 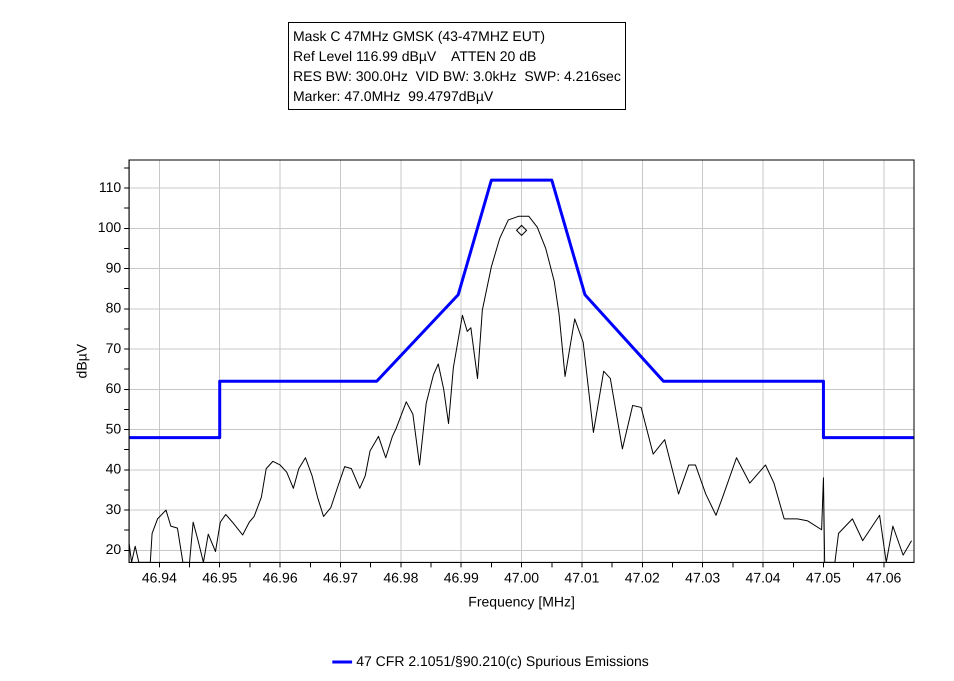 I want to click on x-tick-label: 47.06, so click(x=884, y=578).